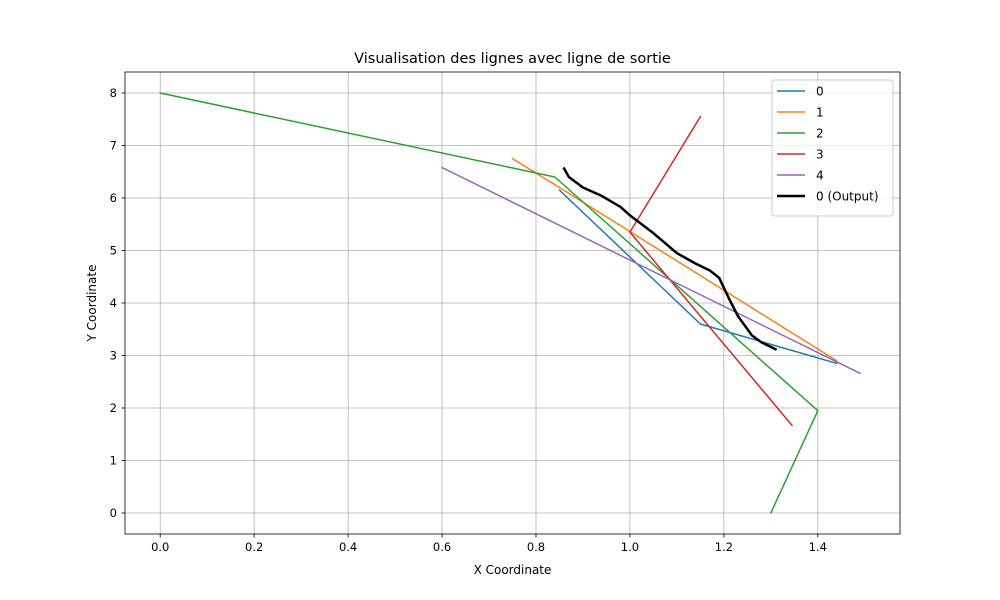  I want to click on y-axis-label: Y Coordinate, so click(92, 304).